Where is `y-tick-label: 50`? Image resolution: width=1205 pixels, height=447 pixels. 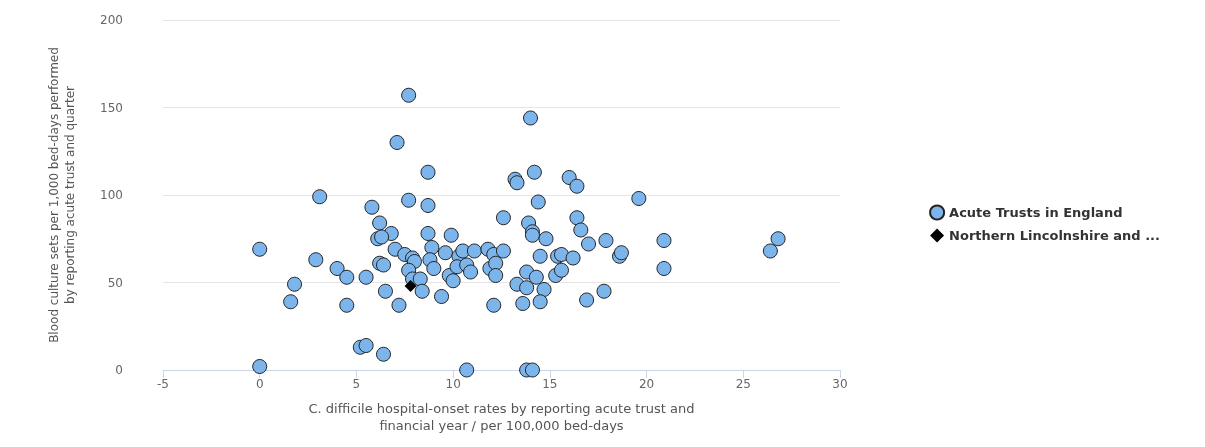
y-tick-label: 50 is located at coordinates (115, 282).